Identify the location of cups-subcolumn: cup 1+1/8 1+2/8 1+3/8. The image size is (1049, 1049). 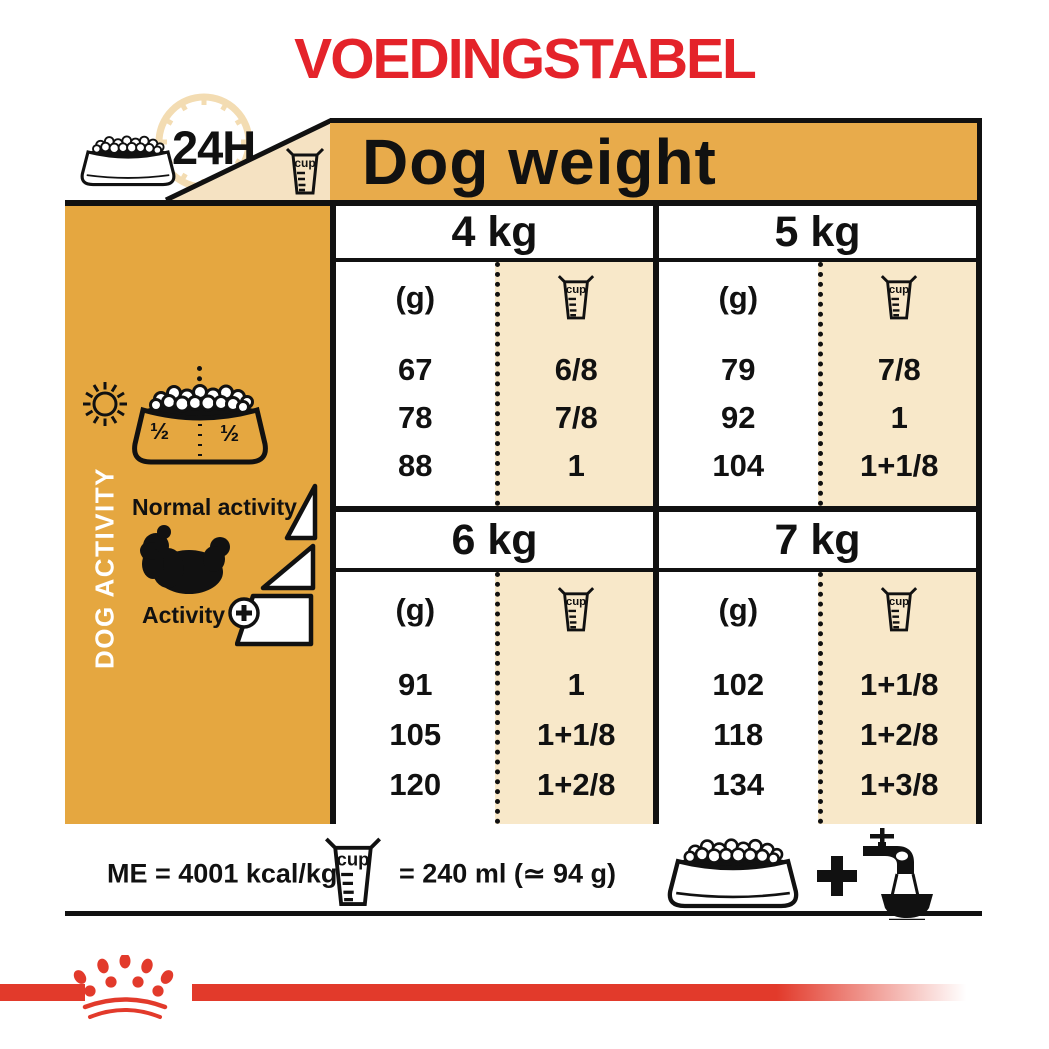
(896, 698).